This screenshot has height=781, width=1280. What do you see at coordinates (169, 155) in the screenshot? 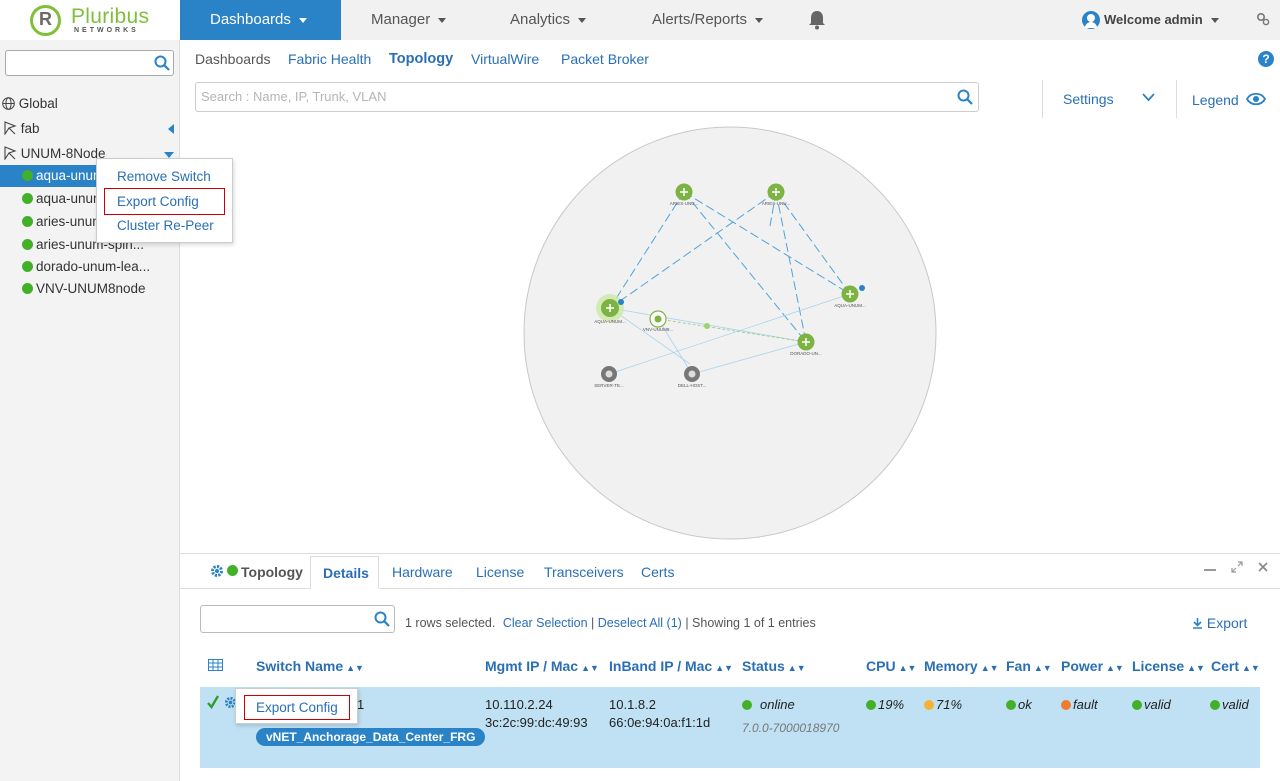
I see `caret-down-icon` at bounding box center [169, 155].